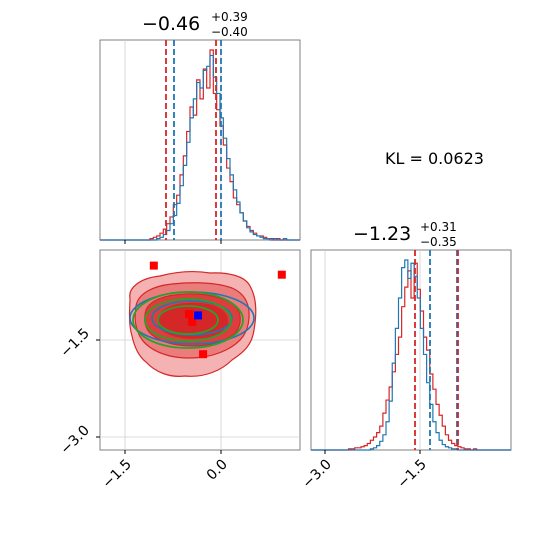  What do you see at coordinates (438, 242) in the screenshot?
I see `hist2-title-minus: −0.35` at bounding box center [438, 242].